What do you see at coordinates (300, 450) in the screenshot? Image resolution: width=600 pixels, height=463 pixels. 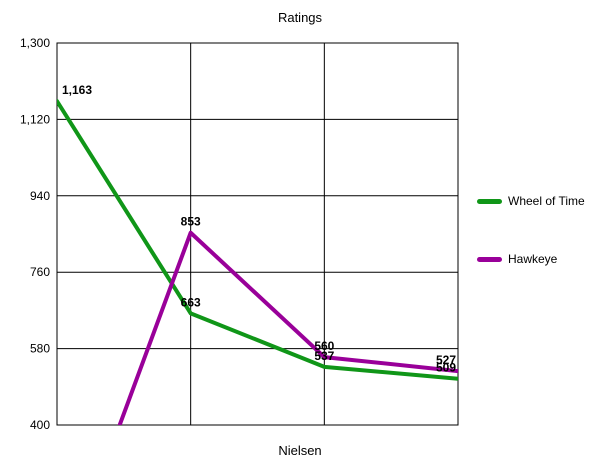 I see `x-axis-title: Nielsen` at bounding box center [300, 450].